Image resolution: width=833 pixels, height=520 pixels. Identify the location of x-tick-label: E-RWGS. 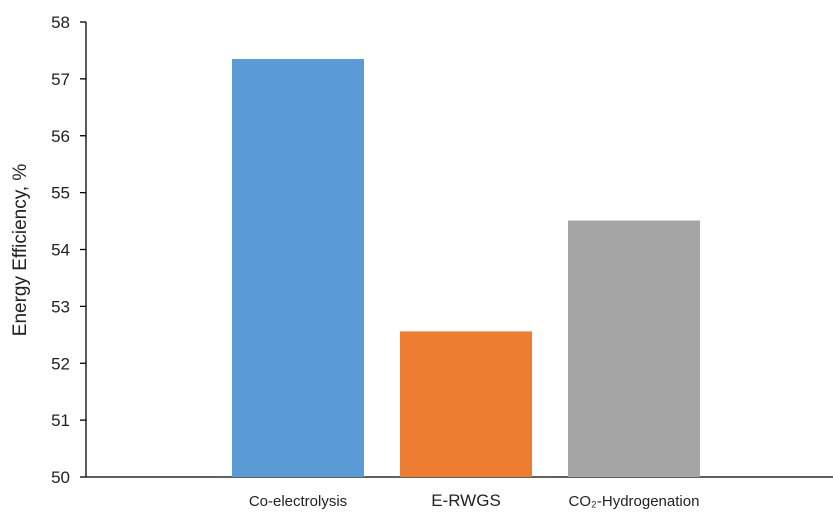
(466, 500).